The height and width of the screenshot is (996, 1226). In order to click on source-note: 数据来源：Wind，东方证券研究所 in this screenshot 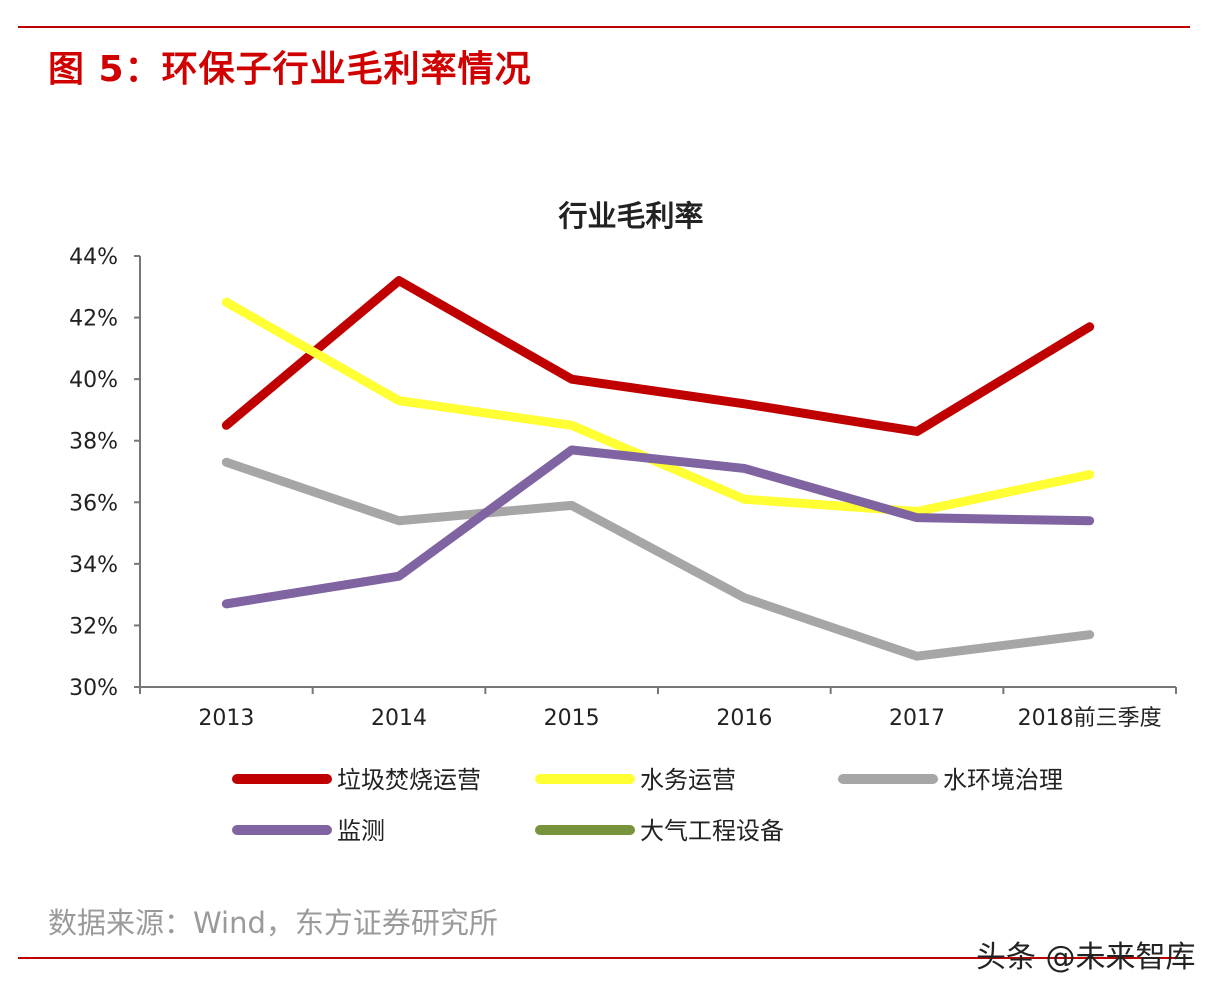, I will do `click(273, 923)`.